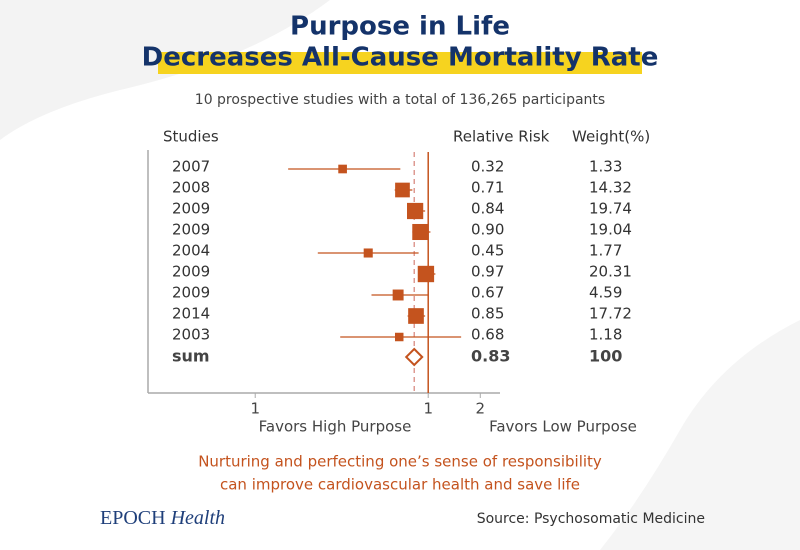  What do you see at coordinates (191, 356) in the screenshot?
I see `summary-label: sum` at bounding box center [191, 356].